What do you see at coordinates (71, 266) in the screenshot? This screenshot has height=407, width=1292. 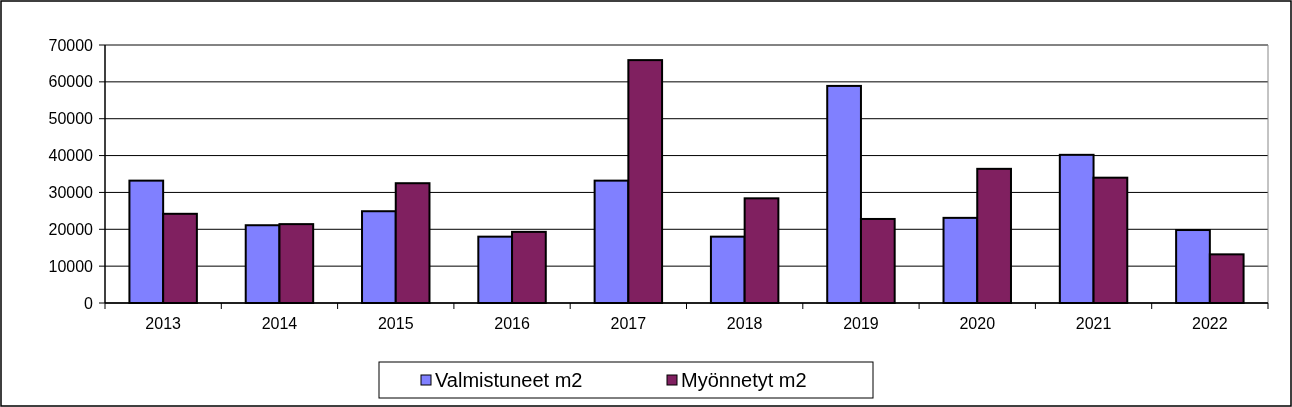 I see `y-tick-label: 10000` at bounding box center [71, 266].